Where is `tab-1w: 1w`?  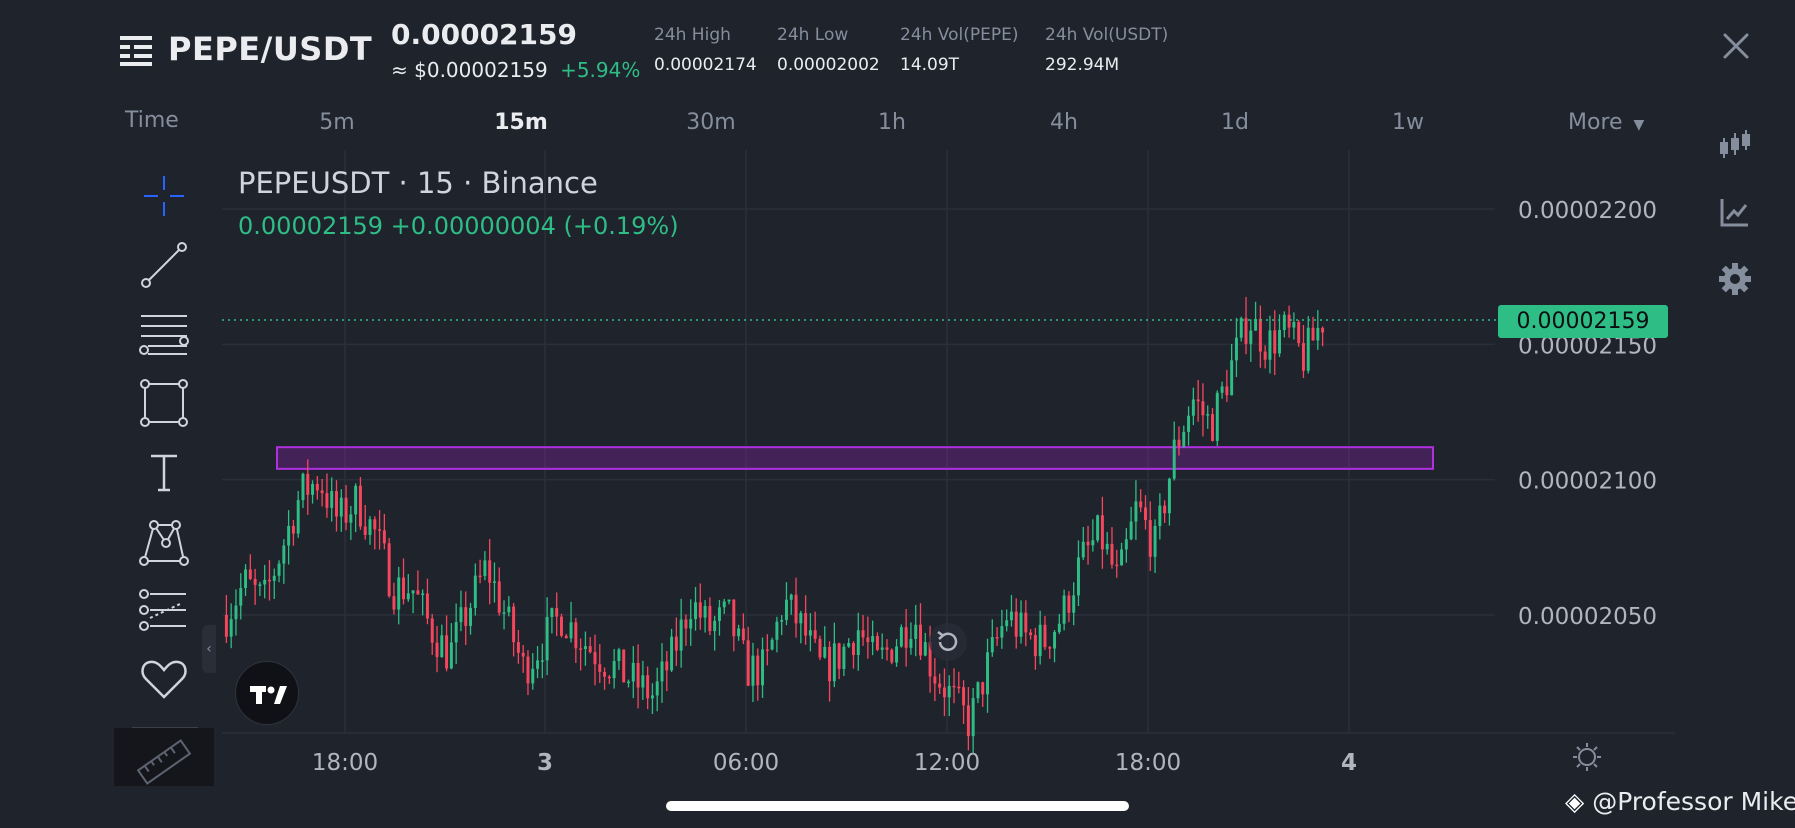
tab-1w: 1w is located at coordinates (1408, 122).